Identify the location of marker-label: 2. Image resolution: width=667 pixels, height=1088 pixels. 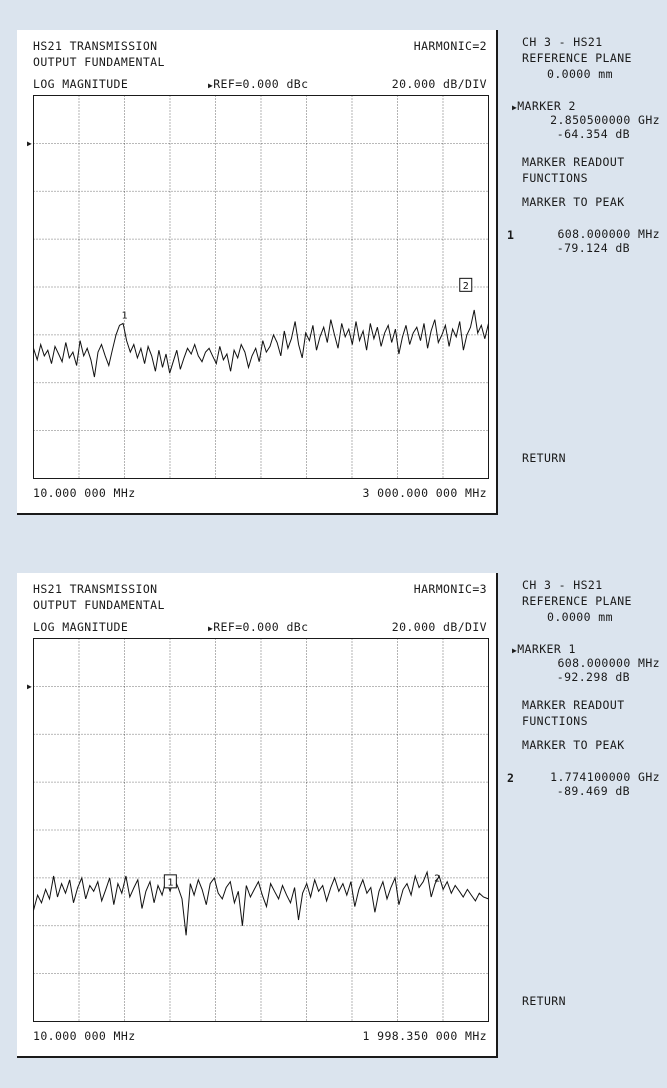
(466, 286).